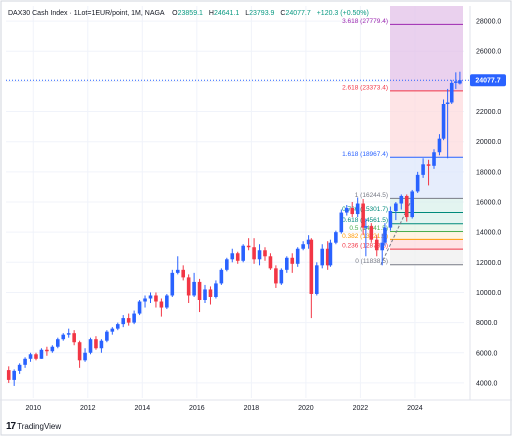  What do you see at coordinates (197, 408) in the screenshot?
I see `x-tick-label: 2016` at bounding box center [197, 408].